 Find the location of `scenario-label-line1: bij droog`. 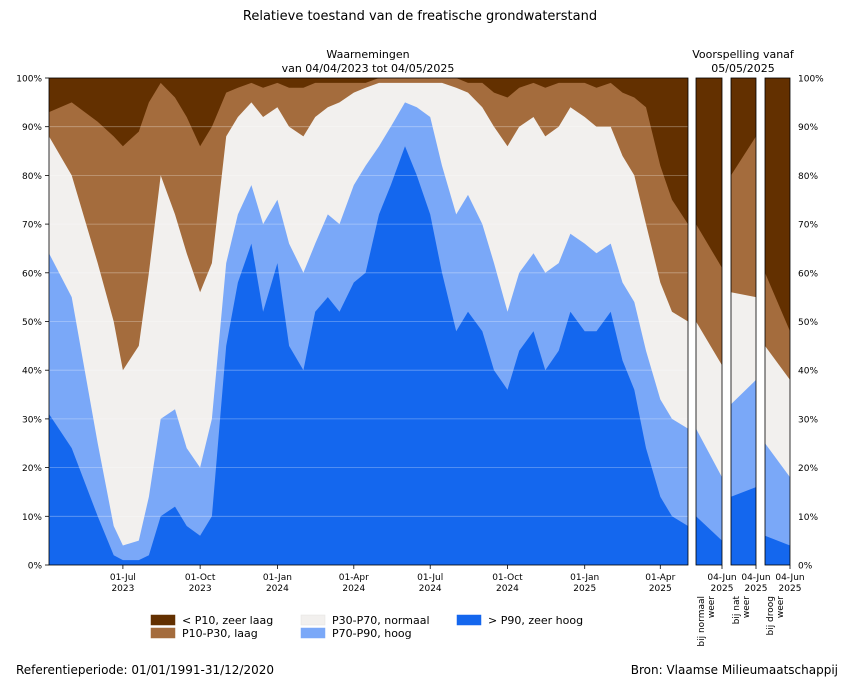

scenario-label-line1: bij droog is located at coordinates (771, 616).